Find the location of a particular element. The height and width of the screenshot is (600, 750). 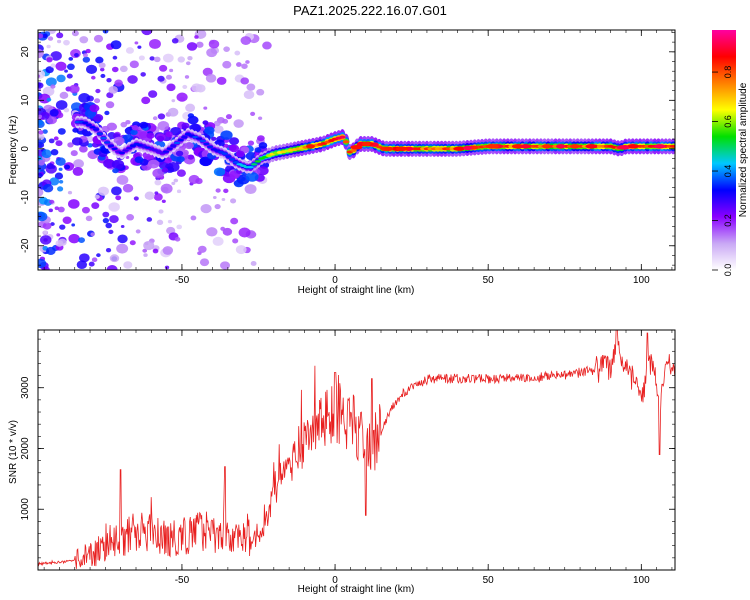

y-tick-label: 2000 is located at coordinates (25, 448).